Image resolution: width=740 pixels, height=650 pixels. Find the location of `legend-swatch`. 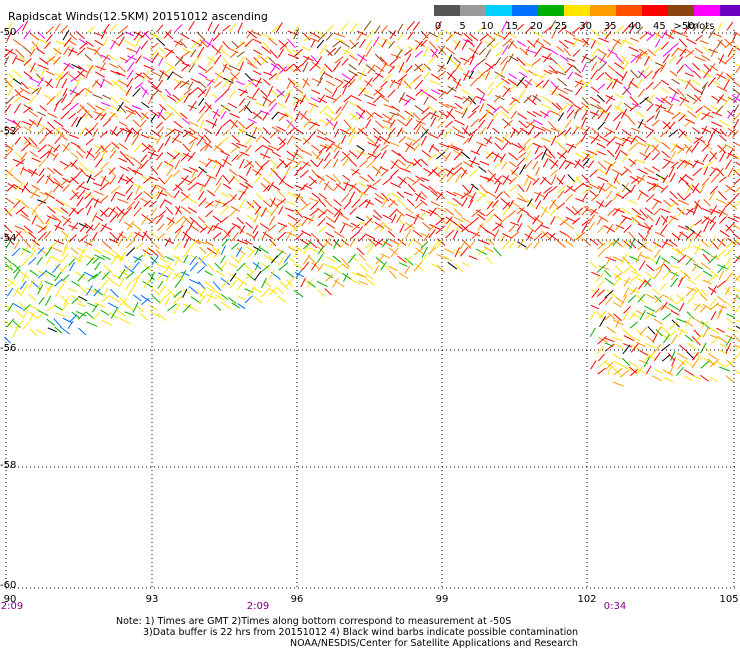

legend-swatch is located at coordinates (473, 10).